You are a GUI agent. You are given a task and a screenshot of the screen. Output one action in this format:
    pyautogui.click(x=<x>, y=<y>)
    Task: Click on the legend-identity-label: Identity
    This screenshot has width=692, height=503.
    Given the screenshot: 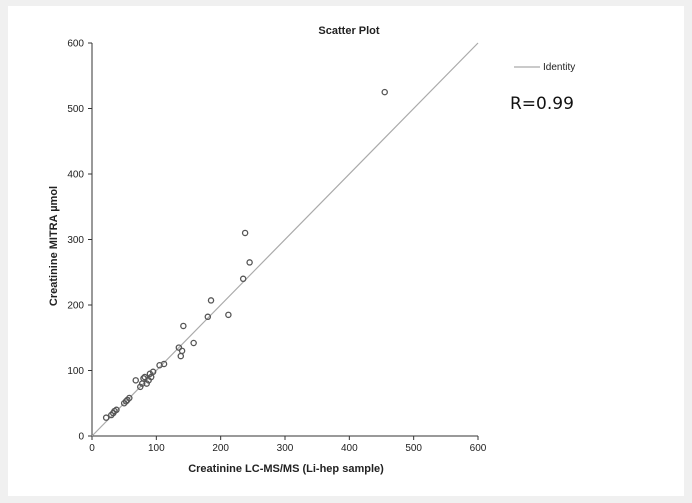 What is the action you would take?
    pyautogui.click(x=559, y=67)
    